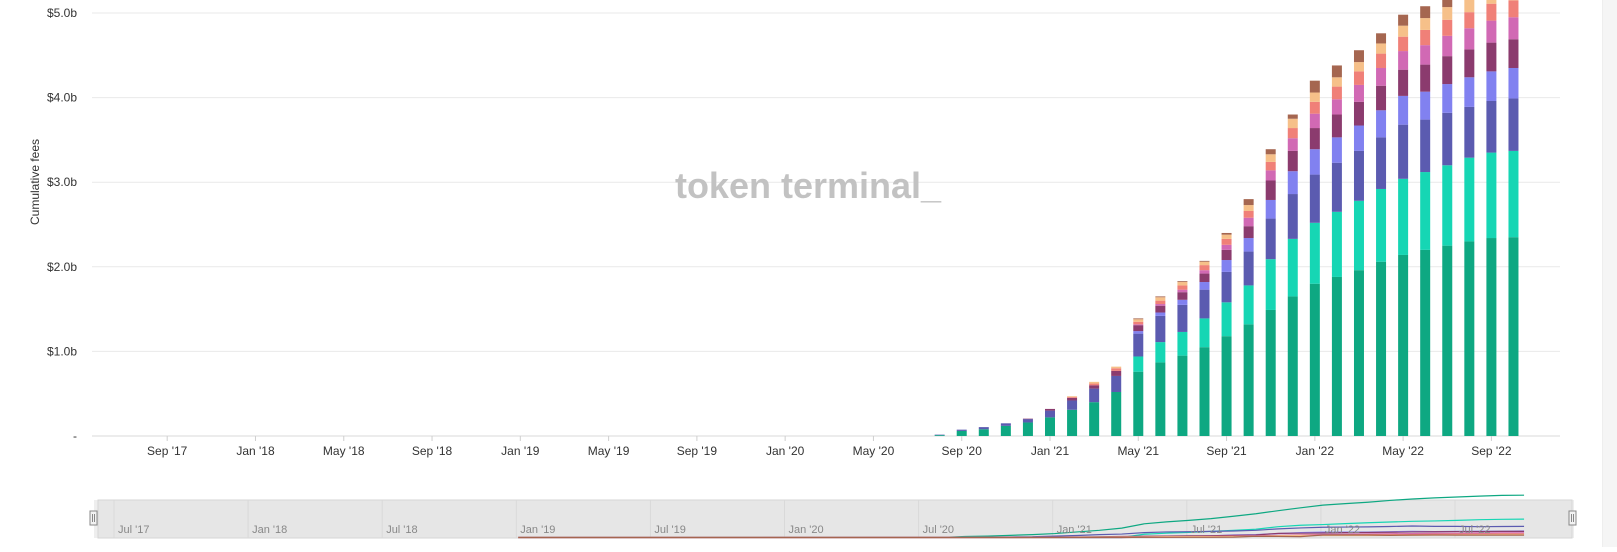 This screenshot has width=1617, height=552. I want to click on x-tick-label: Sep '20, so click(962, 451).